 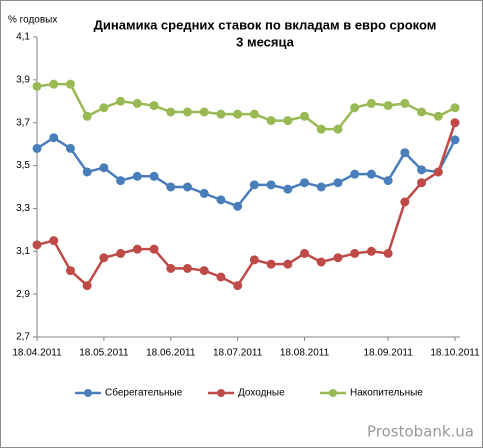 I want to click on legend-label: Накопительные, so click(x=386, y=393).